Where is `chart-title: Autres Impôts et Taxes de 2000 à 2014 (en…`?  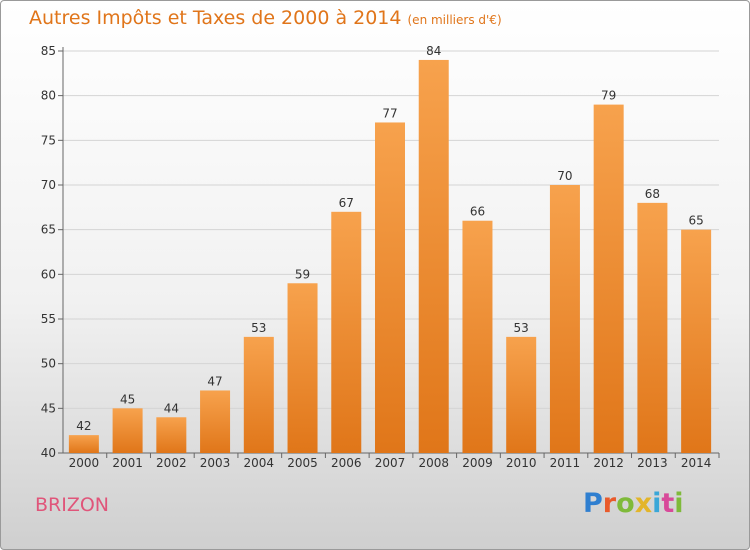 chart-title: Autres Impôts et Taxes de 2000 à 2014 (en… is located at coordinates (265, 18).